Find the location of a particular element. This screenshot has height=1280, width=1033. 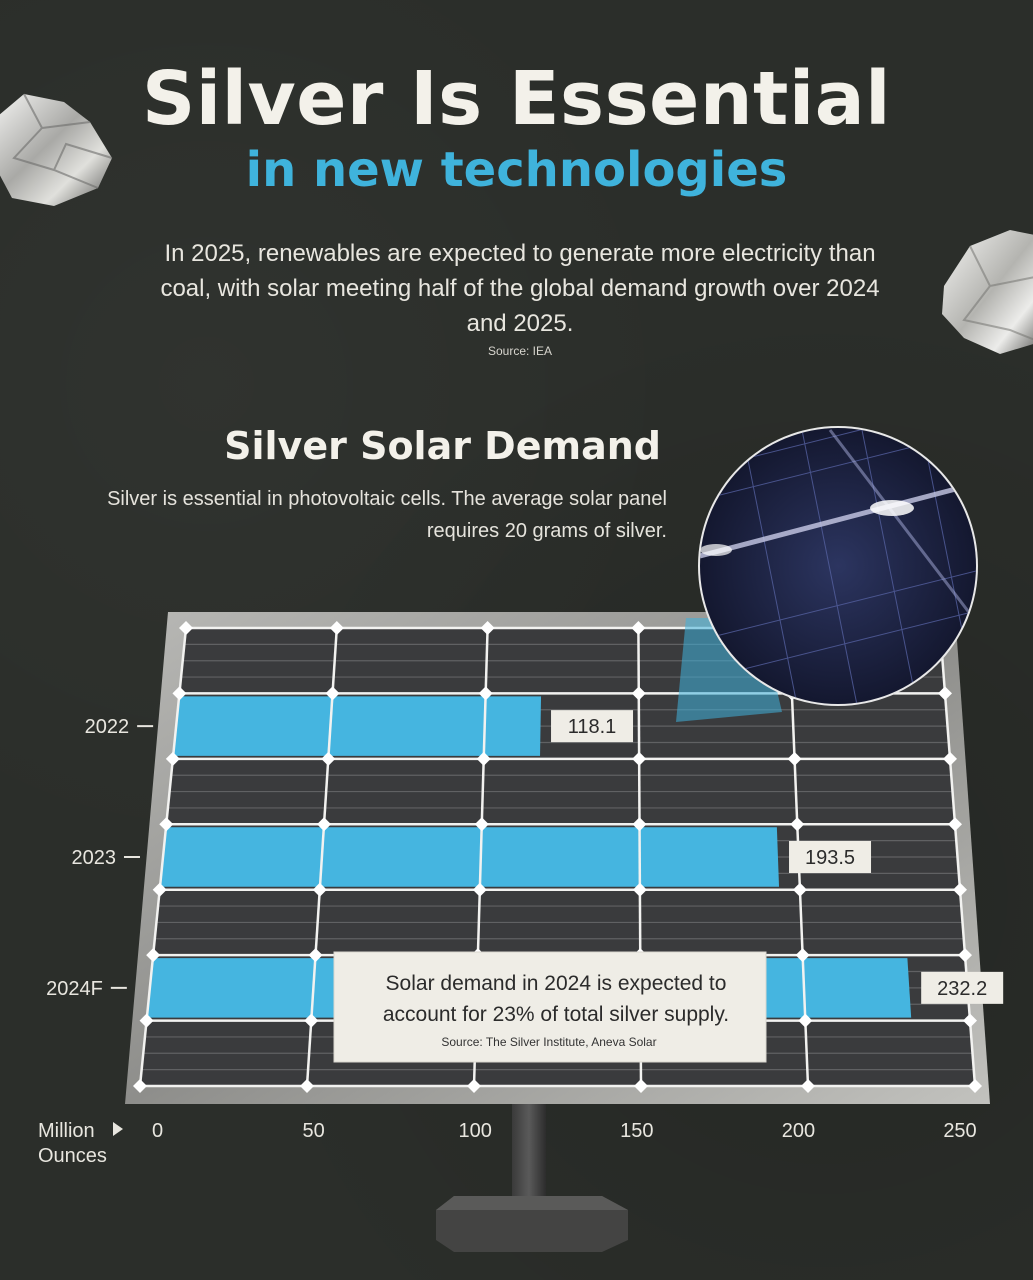

value-label-2024F: 232.2 is located at coordinates (962, 987).